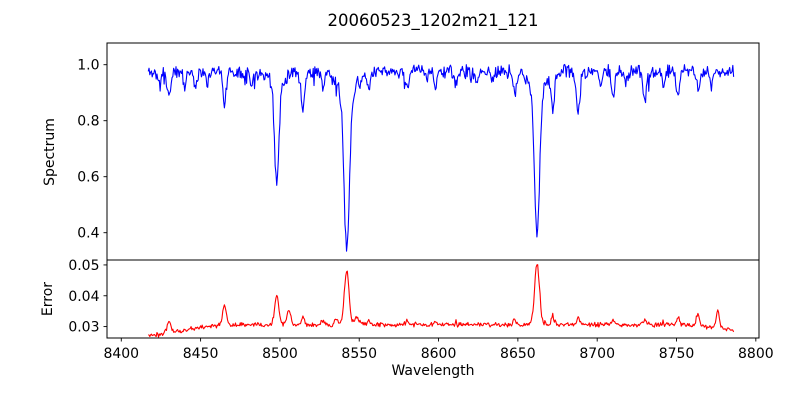  Describe the element at coordinates (83, 328) in the screenshot. I see `y-tick-label: 0.03` at that location.